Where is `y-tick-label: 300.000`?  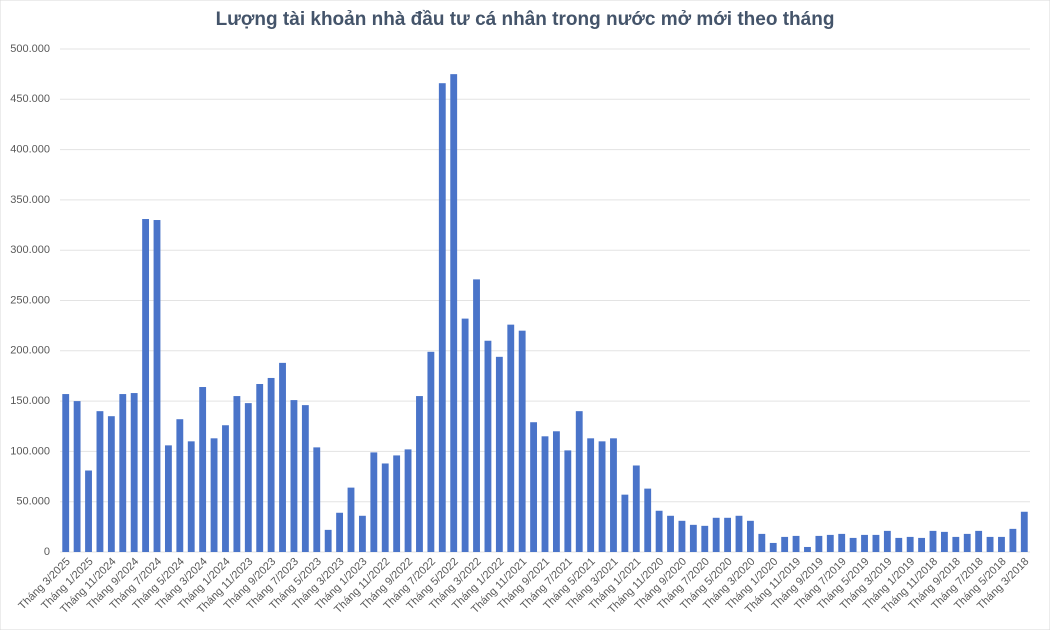
y-tick-label: 300.000 is located at coordinates (30, 250).